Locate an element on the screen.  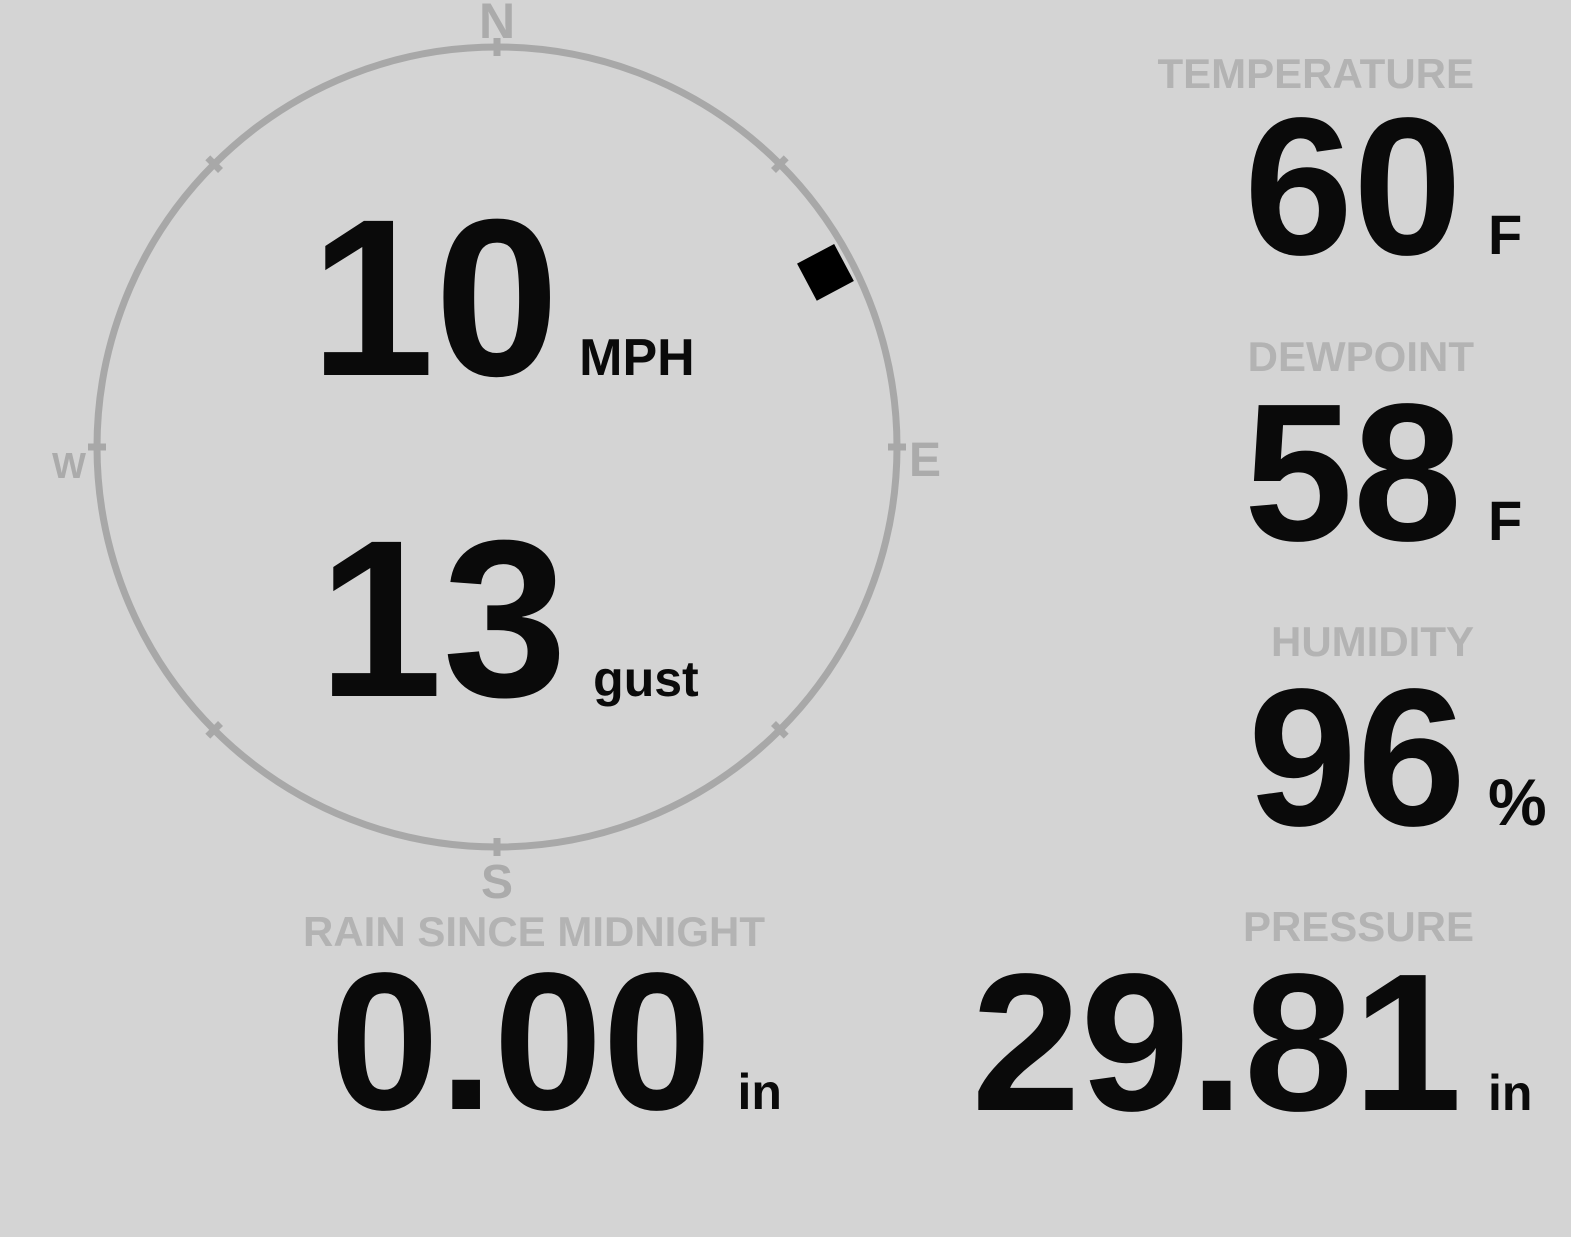
pressure-metric: 29.81 in is located at coordinates (1271, 1043).